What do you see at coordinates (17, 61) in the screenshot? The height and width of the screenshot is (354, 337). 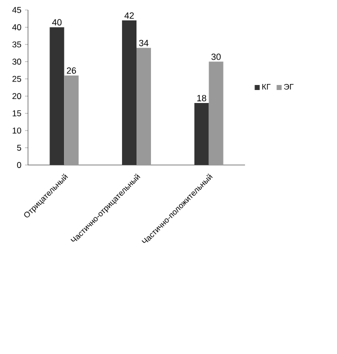 I see `y-tick-label: 30` at bounding box center [17, 61].